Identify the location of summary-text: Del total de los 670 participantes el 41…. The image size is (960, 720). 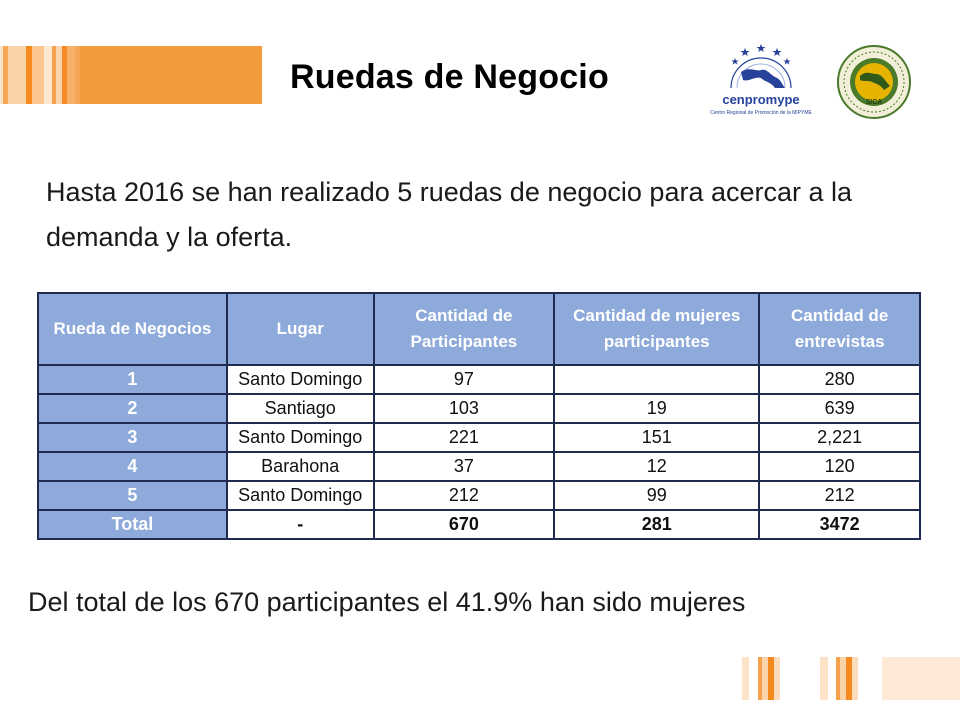
(387, 602).